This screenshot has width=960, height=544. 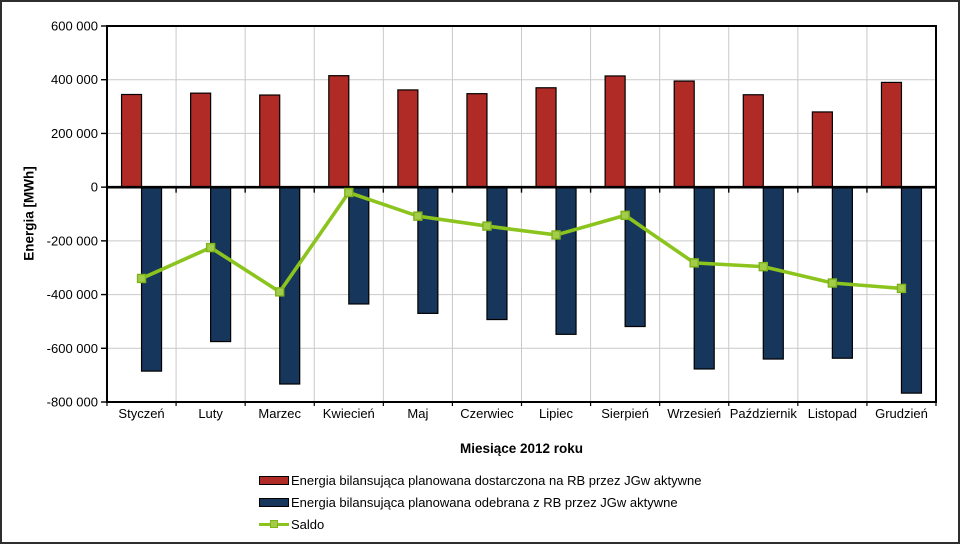 What do you see at coordinates (210, 413) in the screenshot?
I see `x-category-label: Luty` at bounding box center [210, 413].